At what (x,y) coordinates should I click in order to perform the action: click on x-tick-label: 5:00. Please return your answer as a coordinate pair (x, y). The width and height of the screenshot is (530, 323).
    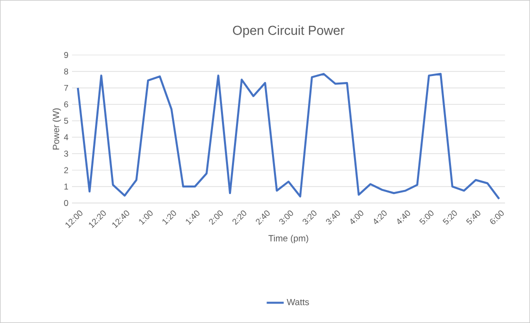
    Looking at the image, I should click on (426, 217).